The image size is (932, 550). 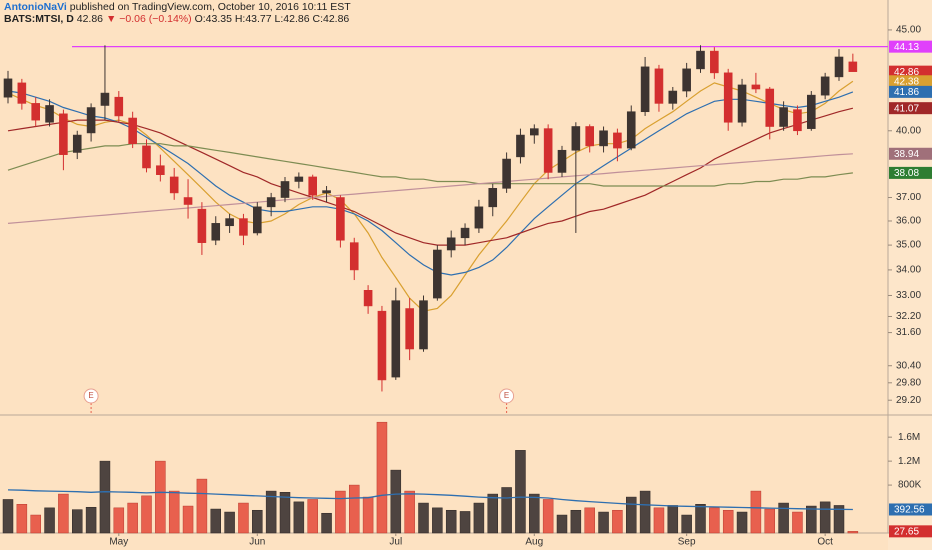 What do you see at coordinates (430, 165) in the screenshot?
I see `moving-average` at bounding box center [430, 165].